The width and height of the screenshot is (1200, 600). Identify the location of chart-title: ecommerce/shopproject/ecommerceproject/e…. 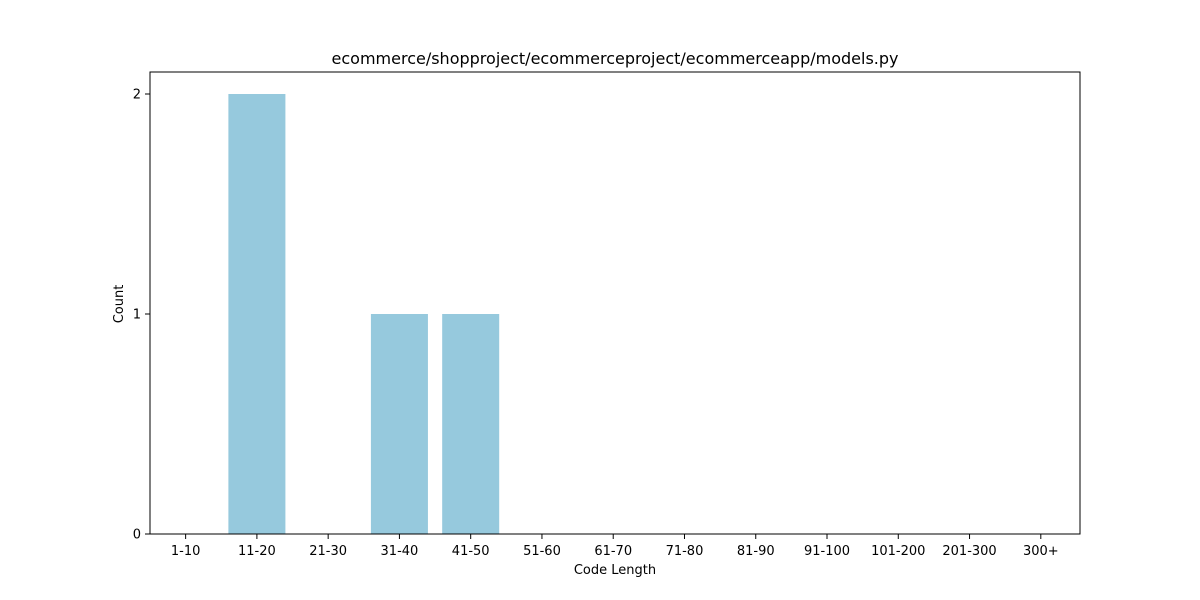
(615, 58).